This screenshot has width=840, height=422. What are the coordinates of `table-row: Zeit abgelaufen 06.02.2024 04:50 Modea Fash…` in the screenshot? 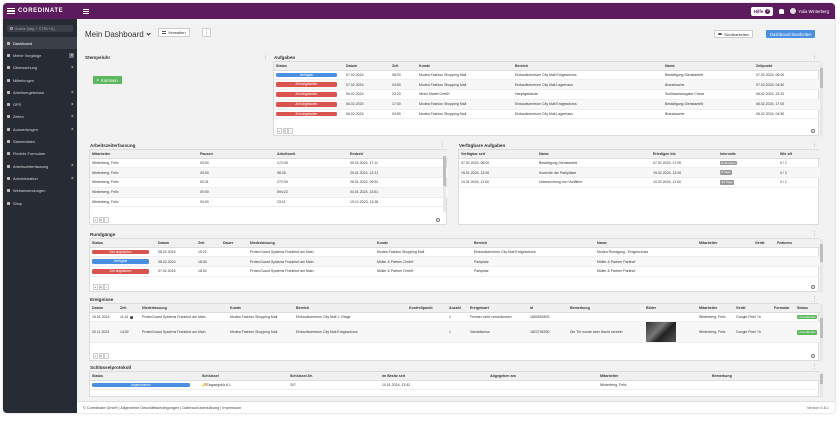 It's located at (547, 114).